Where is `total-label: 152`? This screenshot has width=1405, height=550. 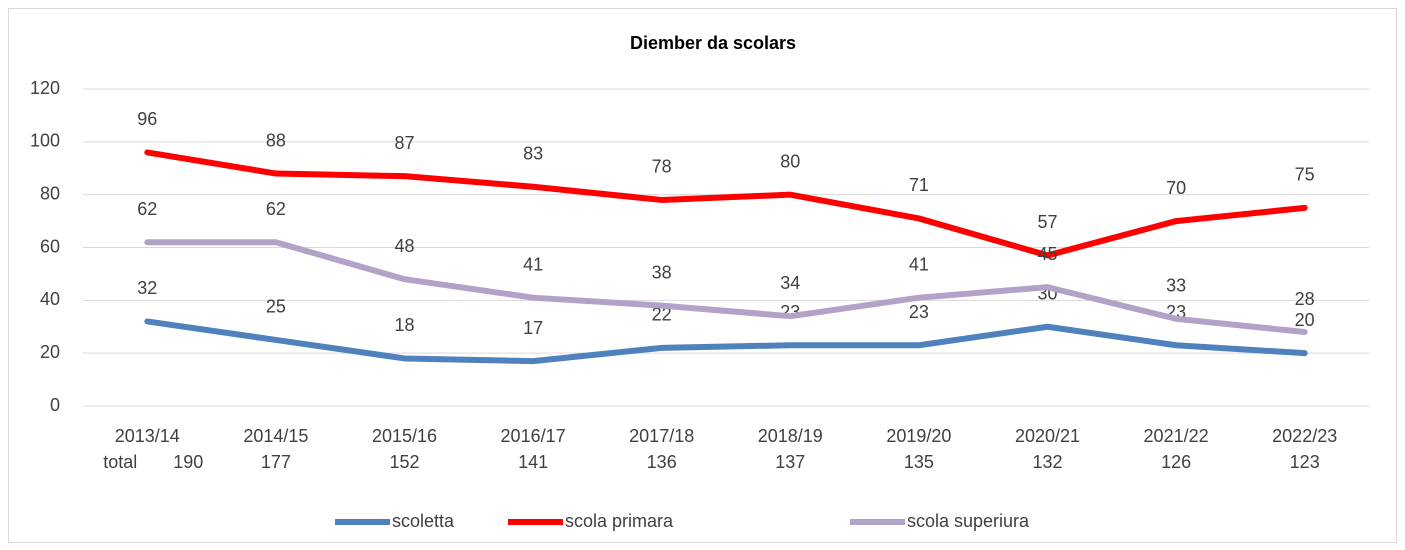
total-label: 152 is located at coordinates (404, 462).